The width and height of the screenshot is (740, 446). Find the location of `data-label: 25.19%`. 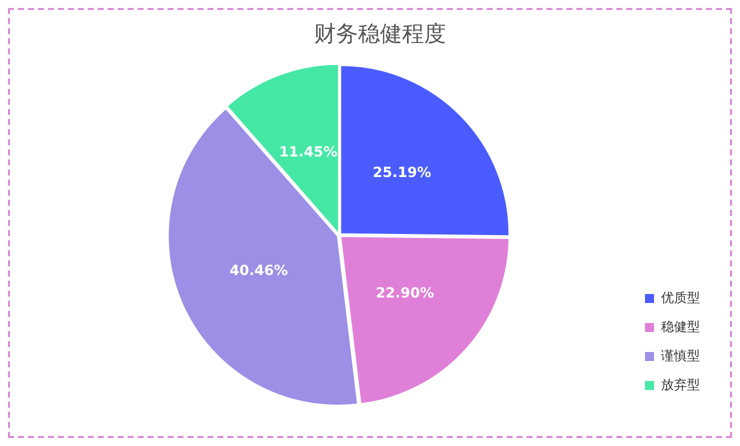

data-label: 25.19% is located at coordinates (402, 172).